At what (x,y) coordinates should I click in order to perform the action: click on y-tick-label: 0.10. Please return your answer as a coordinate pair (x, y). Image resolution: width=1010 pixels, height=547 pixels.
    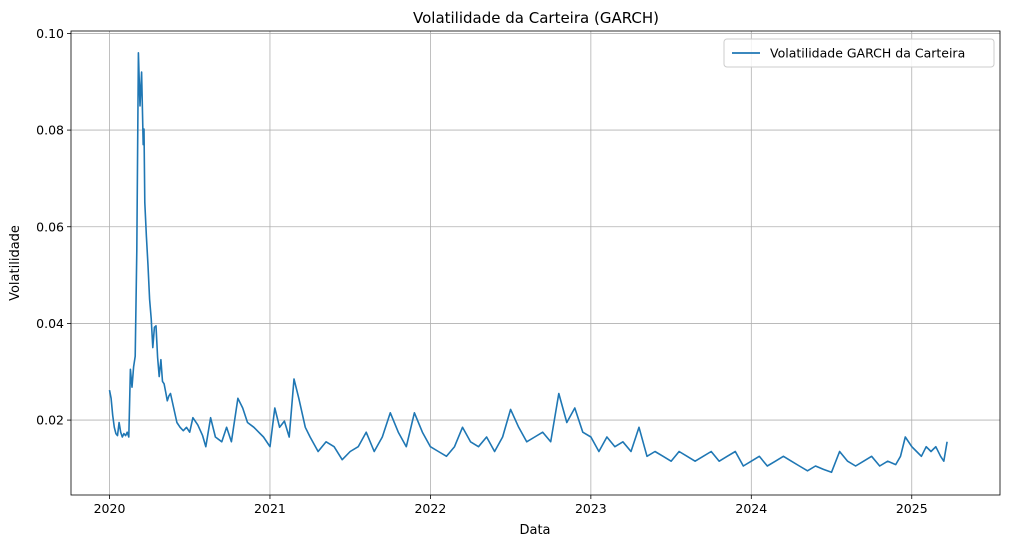
    Looking at the image, I should click on (50, 33).